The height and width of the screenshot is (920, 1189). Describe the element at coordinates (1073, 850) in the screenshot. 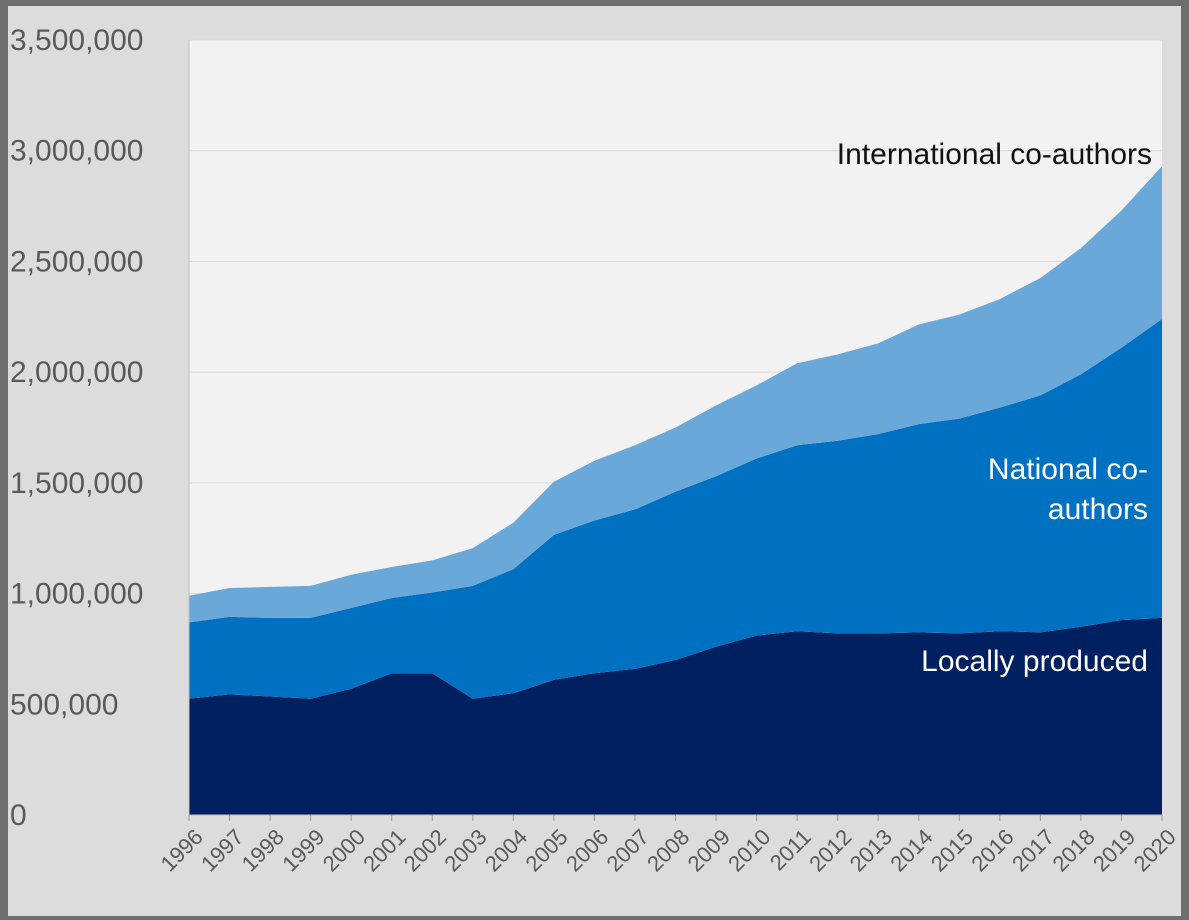

I see `x-tick-label: 2018` at that location.